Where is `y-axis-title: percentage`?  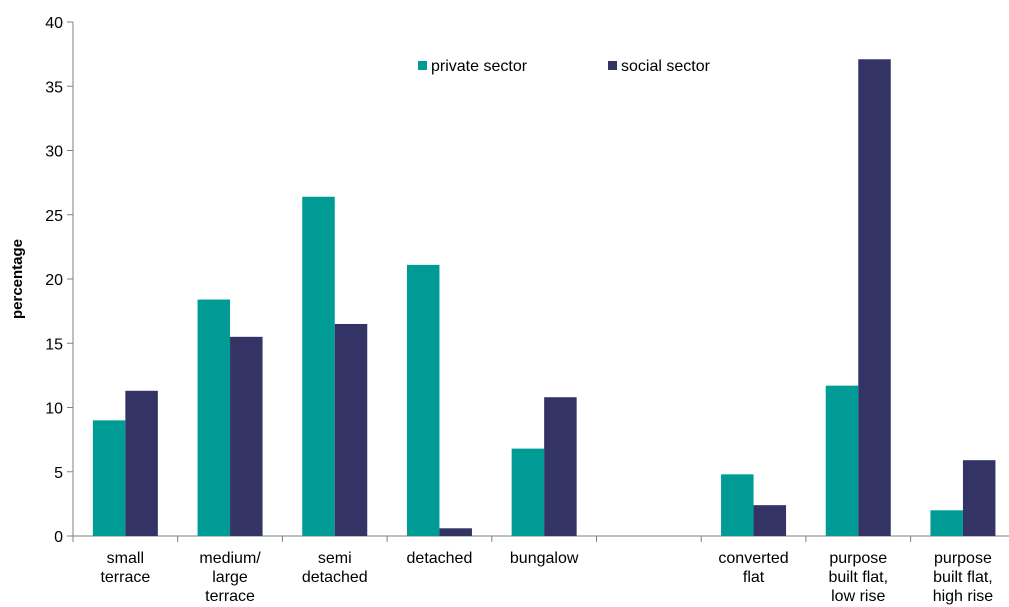
y-axis-title: percentage is located at coordinates (17, 279).